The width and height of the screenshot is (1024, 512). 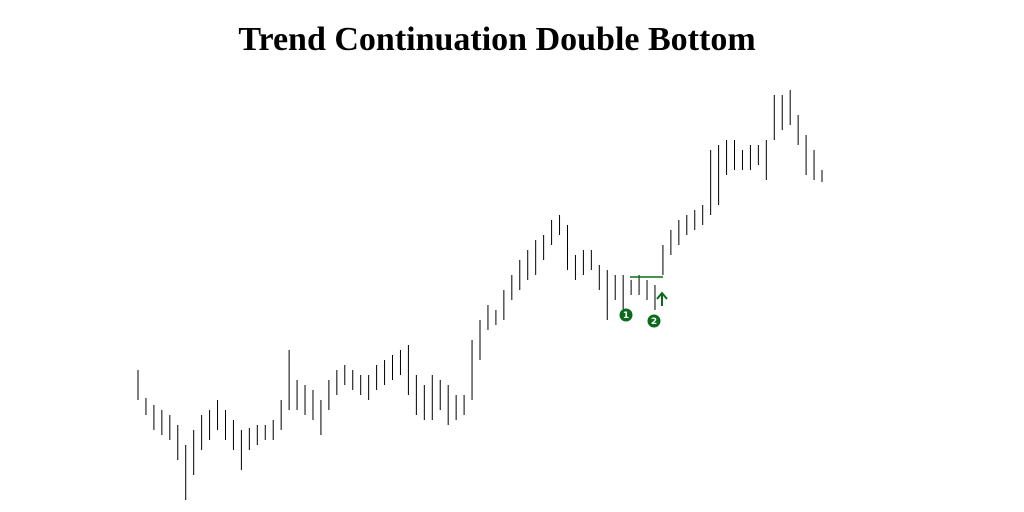 I want to click on chart-title: Trend Continuation Double Bottom, so click(x=496, y=39).